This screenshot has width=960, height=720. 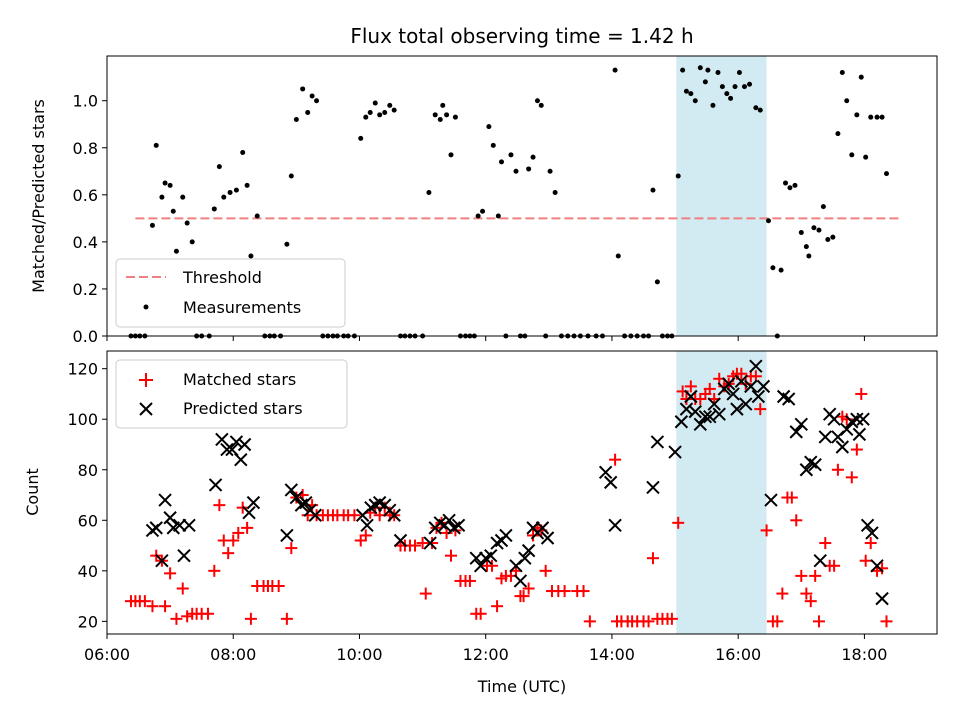 I want to click on top-y-tick-label: 0.8, so click(x=85, y=148).